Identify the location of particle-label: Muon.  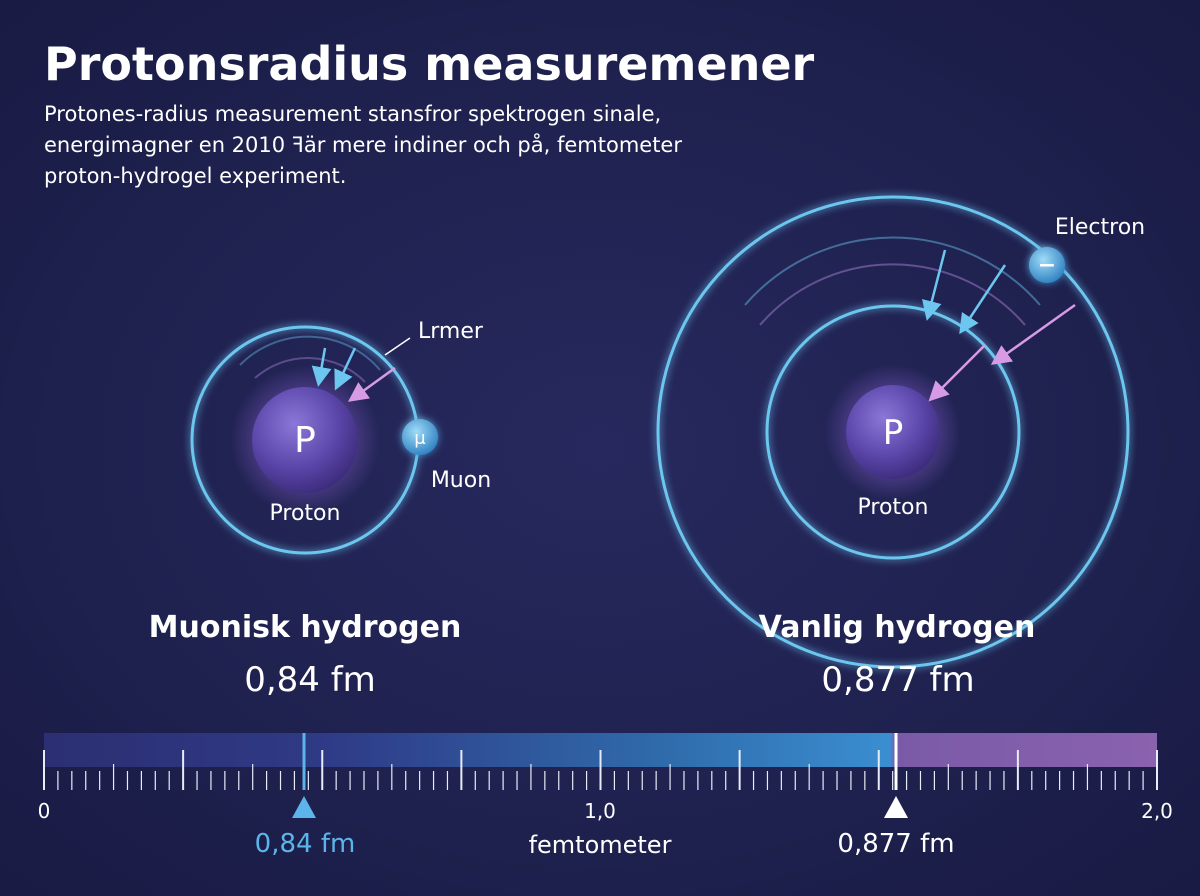
(461, 480).